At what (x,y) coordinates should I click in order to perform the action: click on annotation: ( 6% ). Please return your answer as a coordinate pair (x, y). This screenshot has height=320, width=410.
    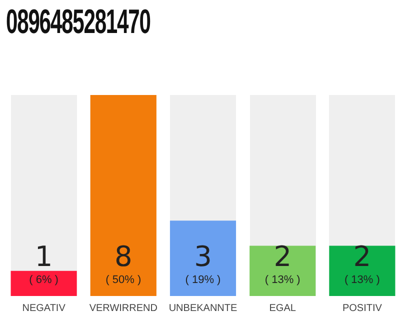
    Looking at the image, I should click on (43, 280).